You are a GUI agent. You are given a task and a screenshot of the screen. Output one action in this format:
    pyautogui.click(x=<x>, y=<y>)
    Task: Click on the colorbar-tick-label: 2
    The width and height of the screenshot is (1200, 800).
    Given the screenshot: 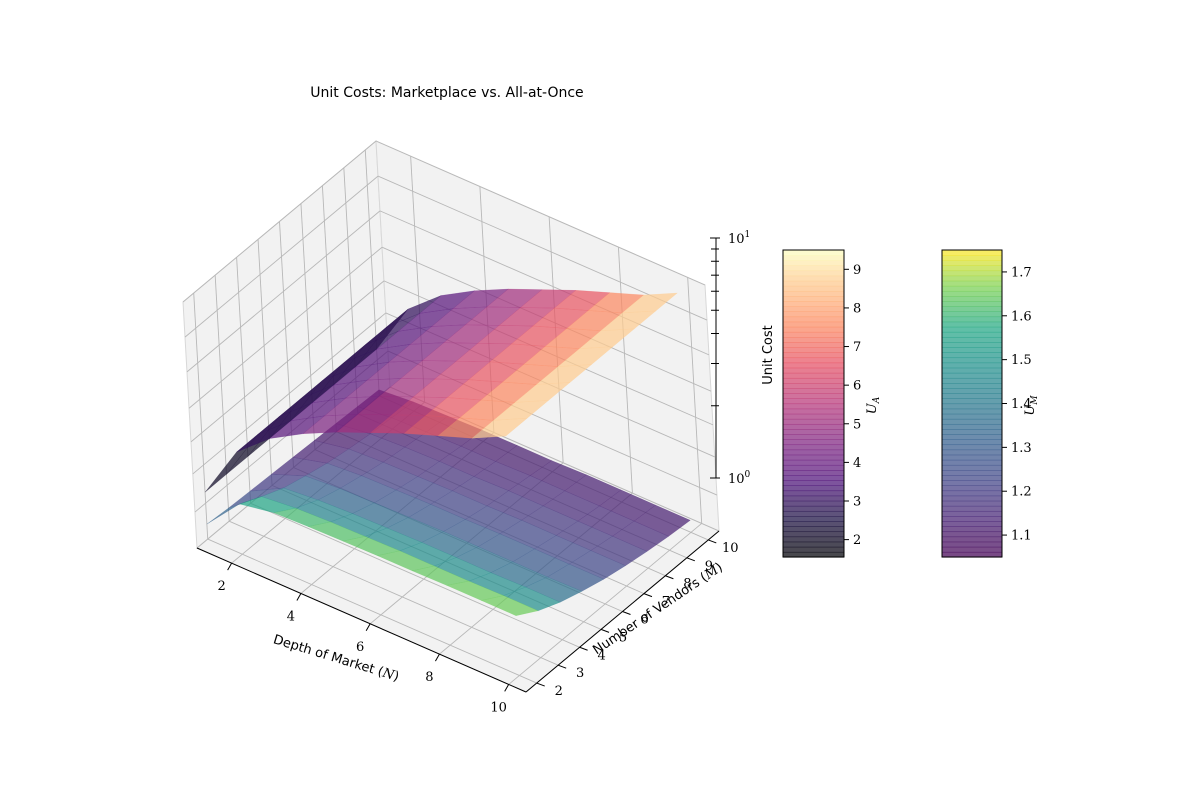 What is the action you would take?
    pyautogui.click(x=857, y=540)
    